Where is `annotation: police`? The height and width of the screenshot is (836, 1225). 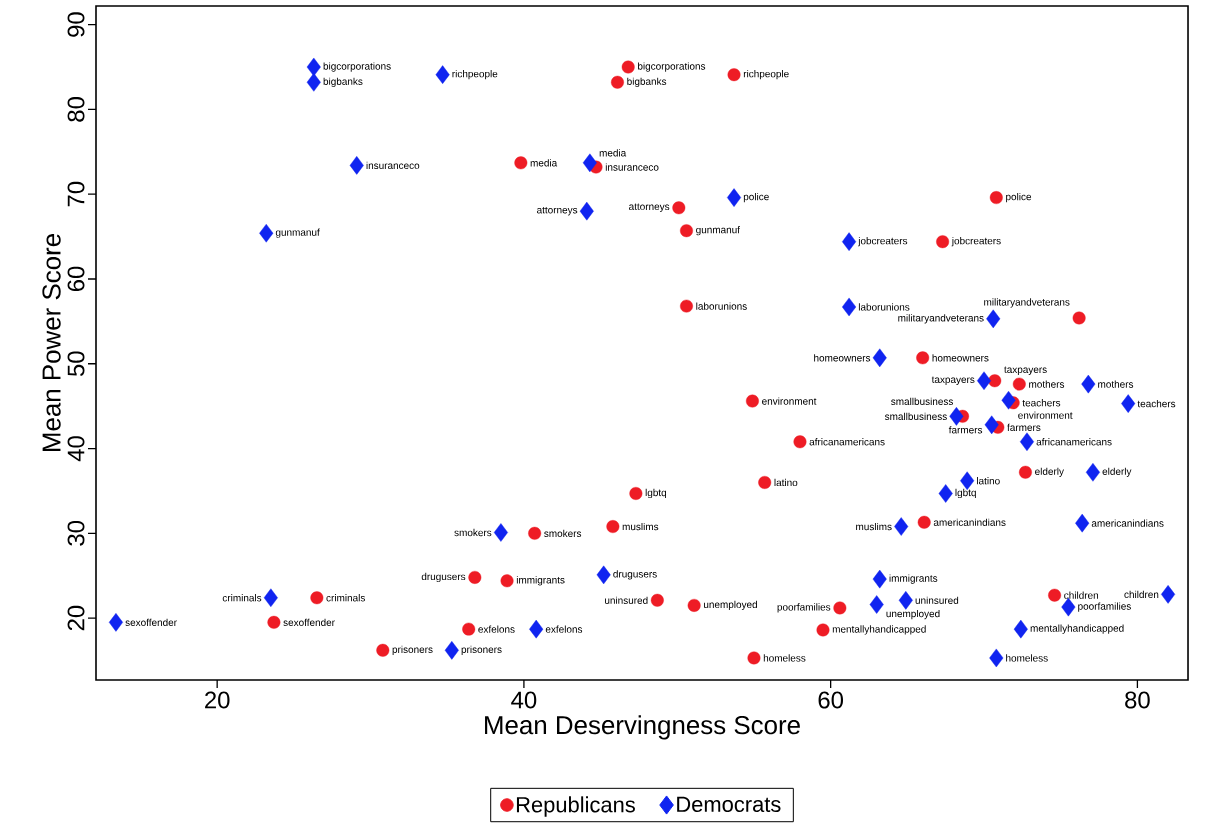
annotation: police is located at coordinates (756, 197).